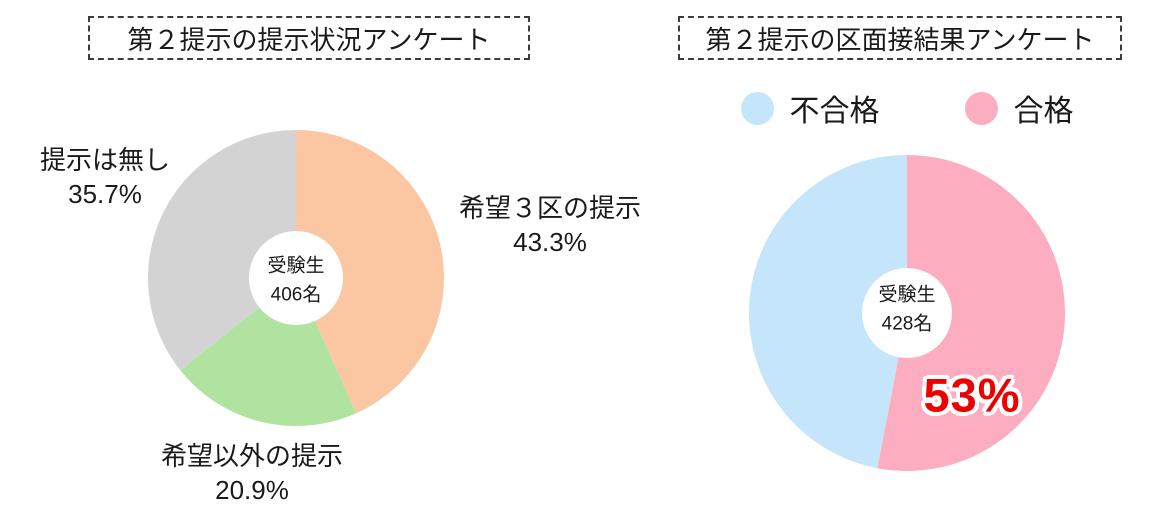  Describe the element at coordinates (906, 310) in the screenshot. I see `right-donut-center-label: 受験生 428名` at that location.